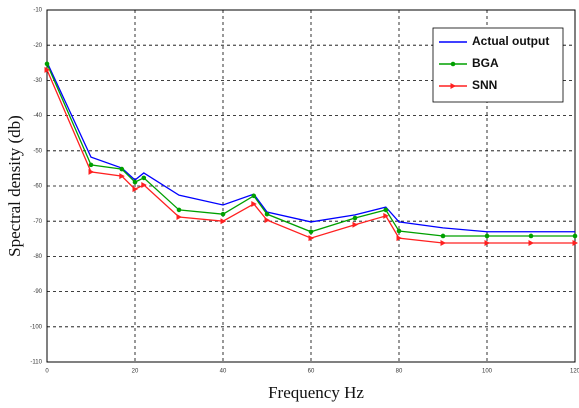  Describe the element at coordinates (37, 46) in the screenshot. I see `y-tick-label: -20` at that location.